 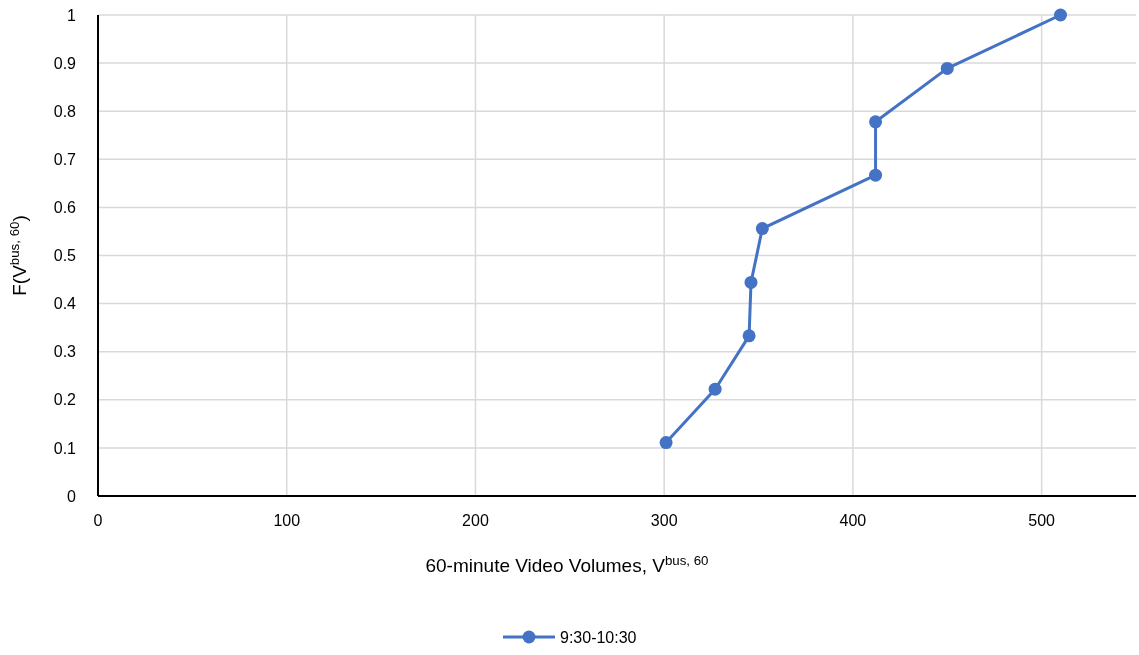 What do you see at coordinates (98, 520) in the screenshot?
I see `x-tick-label: 0` at bounding box center [98, 520].